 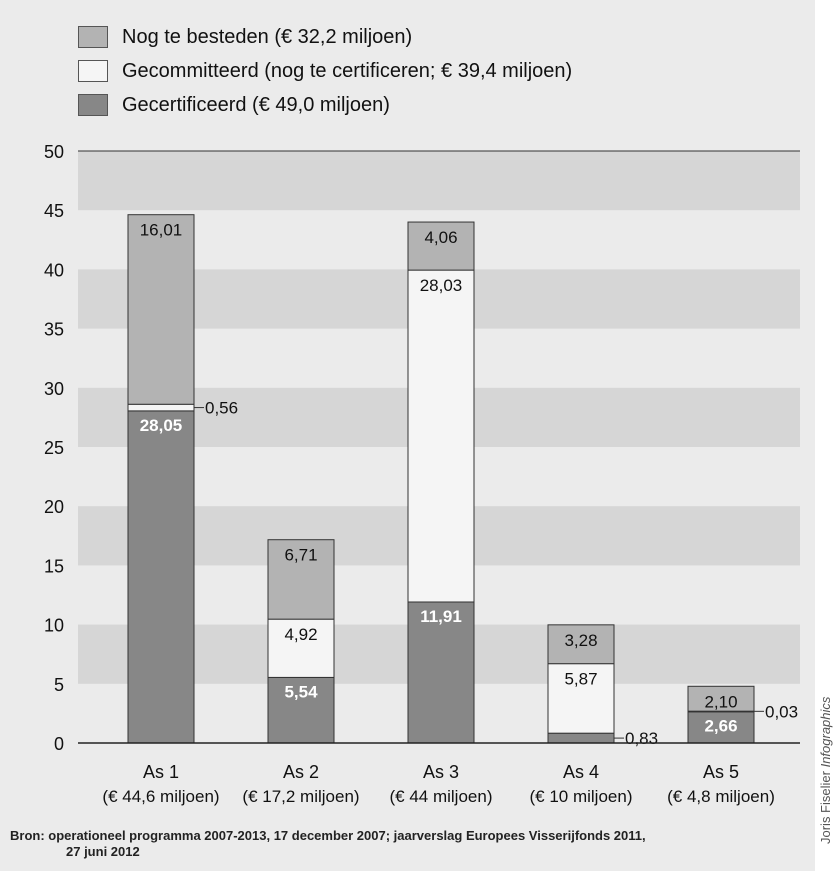 What do you see at coordinates (160, 796) in the screenshot?
I see `x-category-sublabel: (€ 44,6 miljoen)` at bounding box center [160, 796].